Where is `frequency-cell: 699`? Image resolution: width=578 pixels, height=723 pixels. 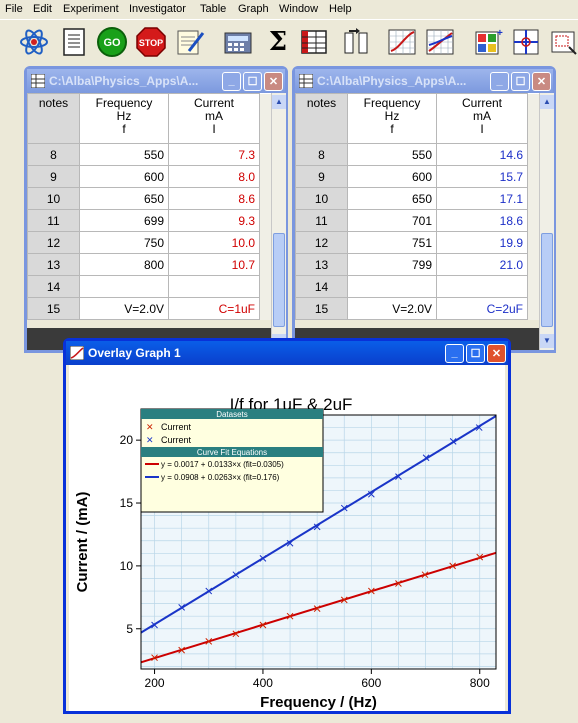
frequency-cell: 699 is located at coordinates (124, 220).